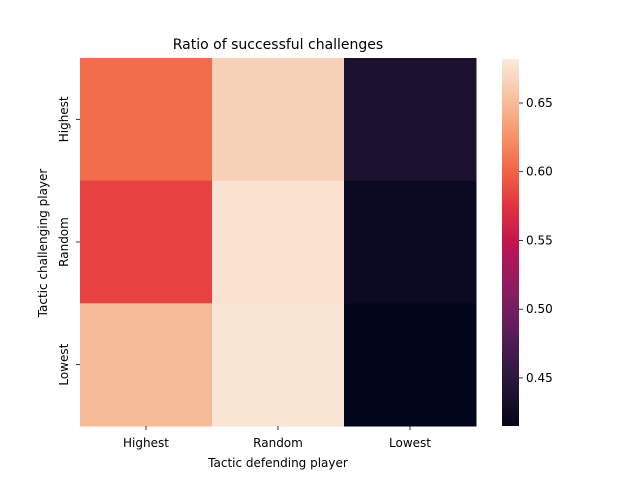 The image size is (640, 480). Describe the element at coordinates (64, 119) in the screenshot. I see `y-tick-label: Highest` at that location.